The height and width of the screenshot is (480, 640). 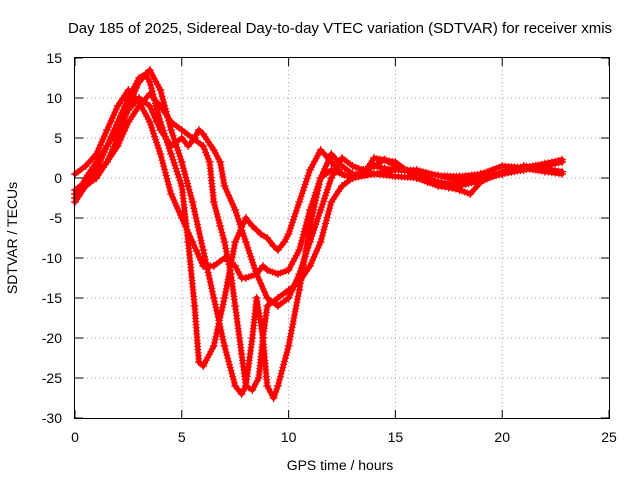 I want to click on y-tick-label: 10, so click(x=54, y=98).